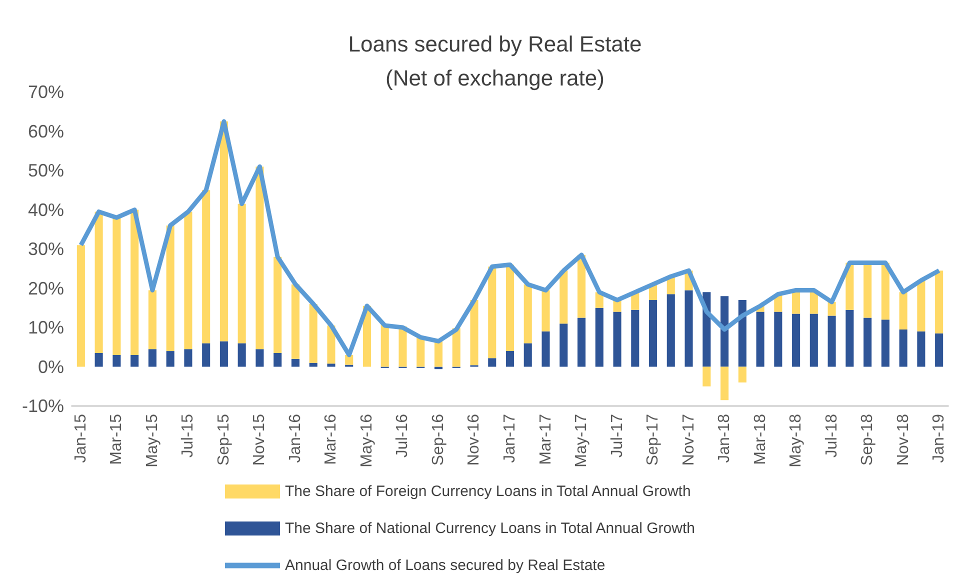 The image size is (960, 578). Describe the element at coordinates (46, 210) in the screenshot. I see `y-tick-label: 40%` at that location.